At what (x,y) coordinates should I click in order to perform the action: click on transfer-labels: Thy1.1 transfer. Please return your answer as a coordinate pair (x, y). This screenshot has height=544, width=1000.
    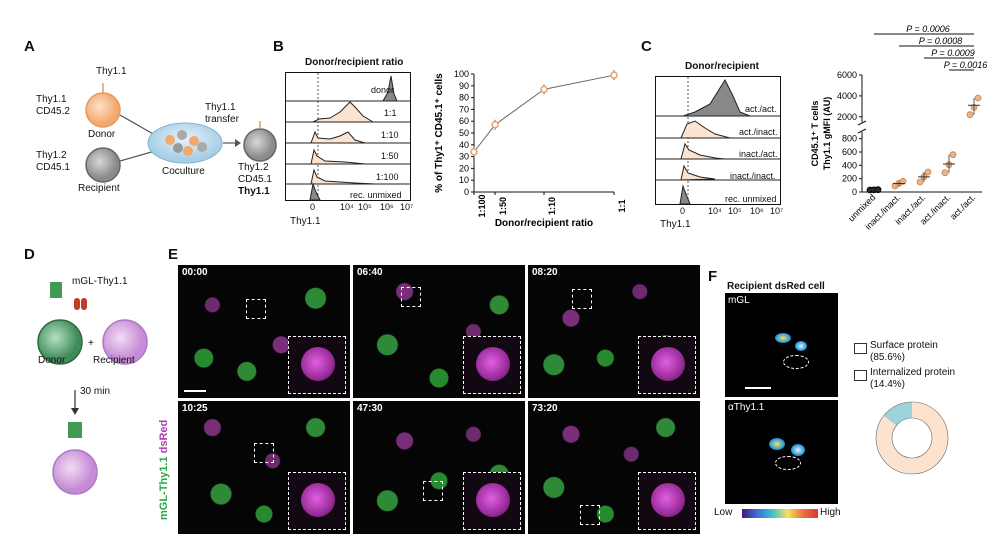
    Looking at the image, I should click on (222, 114).